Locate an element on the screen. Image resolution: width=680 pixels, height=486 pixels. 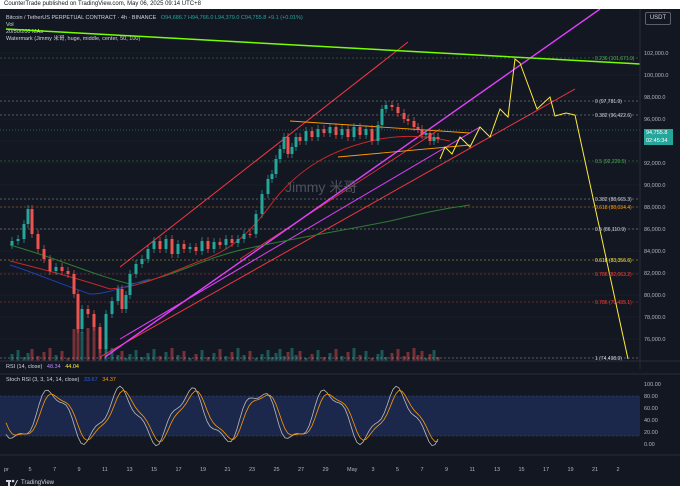
stoch-tick: 60.00 is located at coordinates (651, 409).